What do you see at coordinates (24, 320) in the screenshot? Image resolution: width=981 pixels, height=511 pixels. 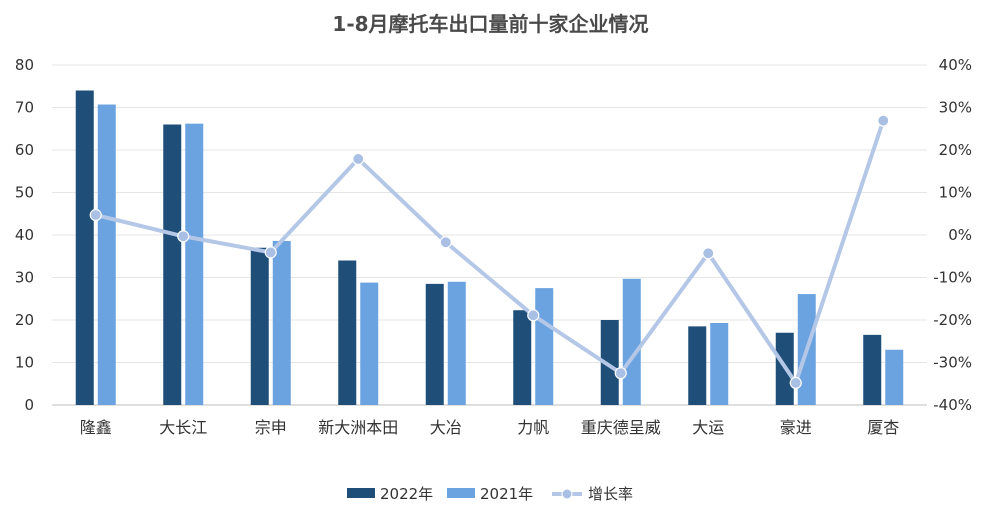 I see `y-left-tick-label: 20` at bounding box center [24, 320].